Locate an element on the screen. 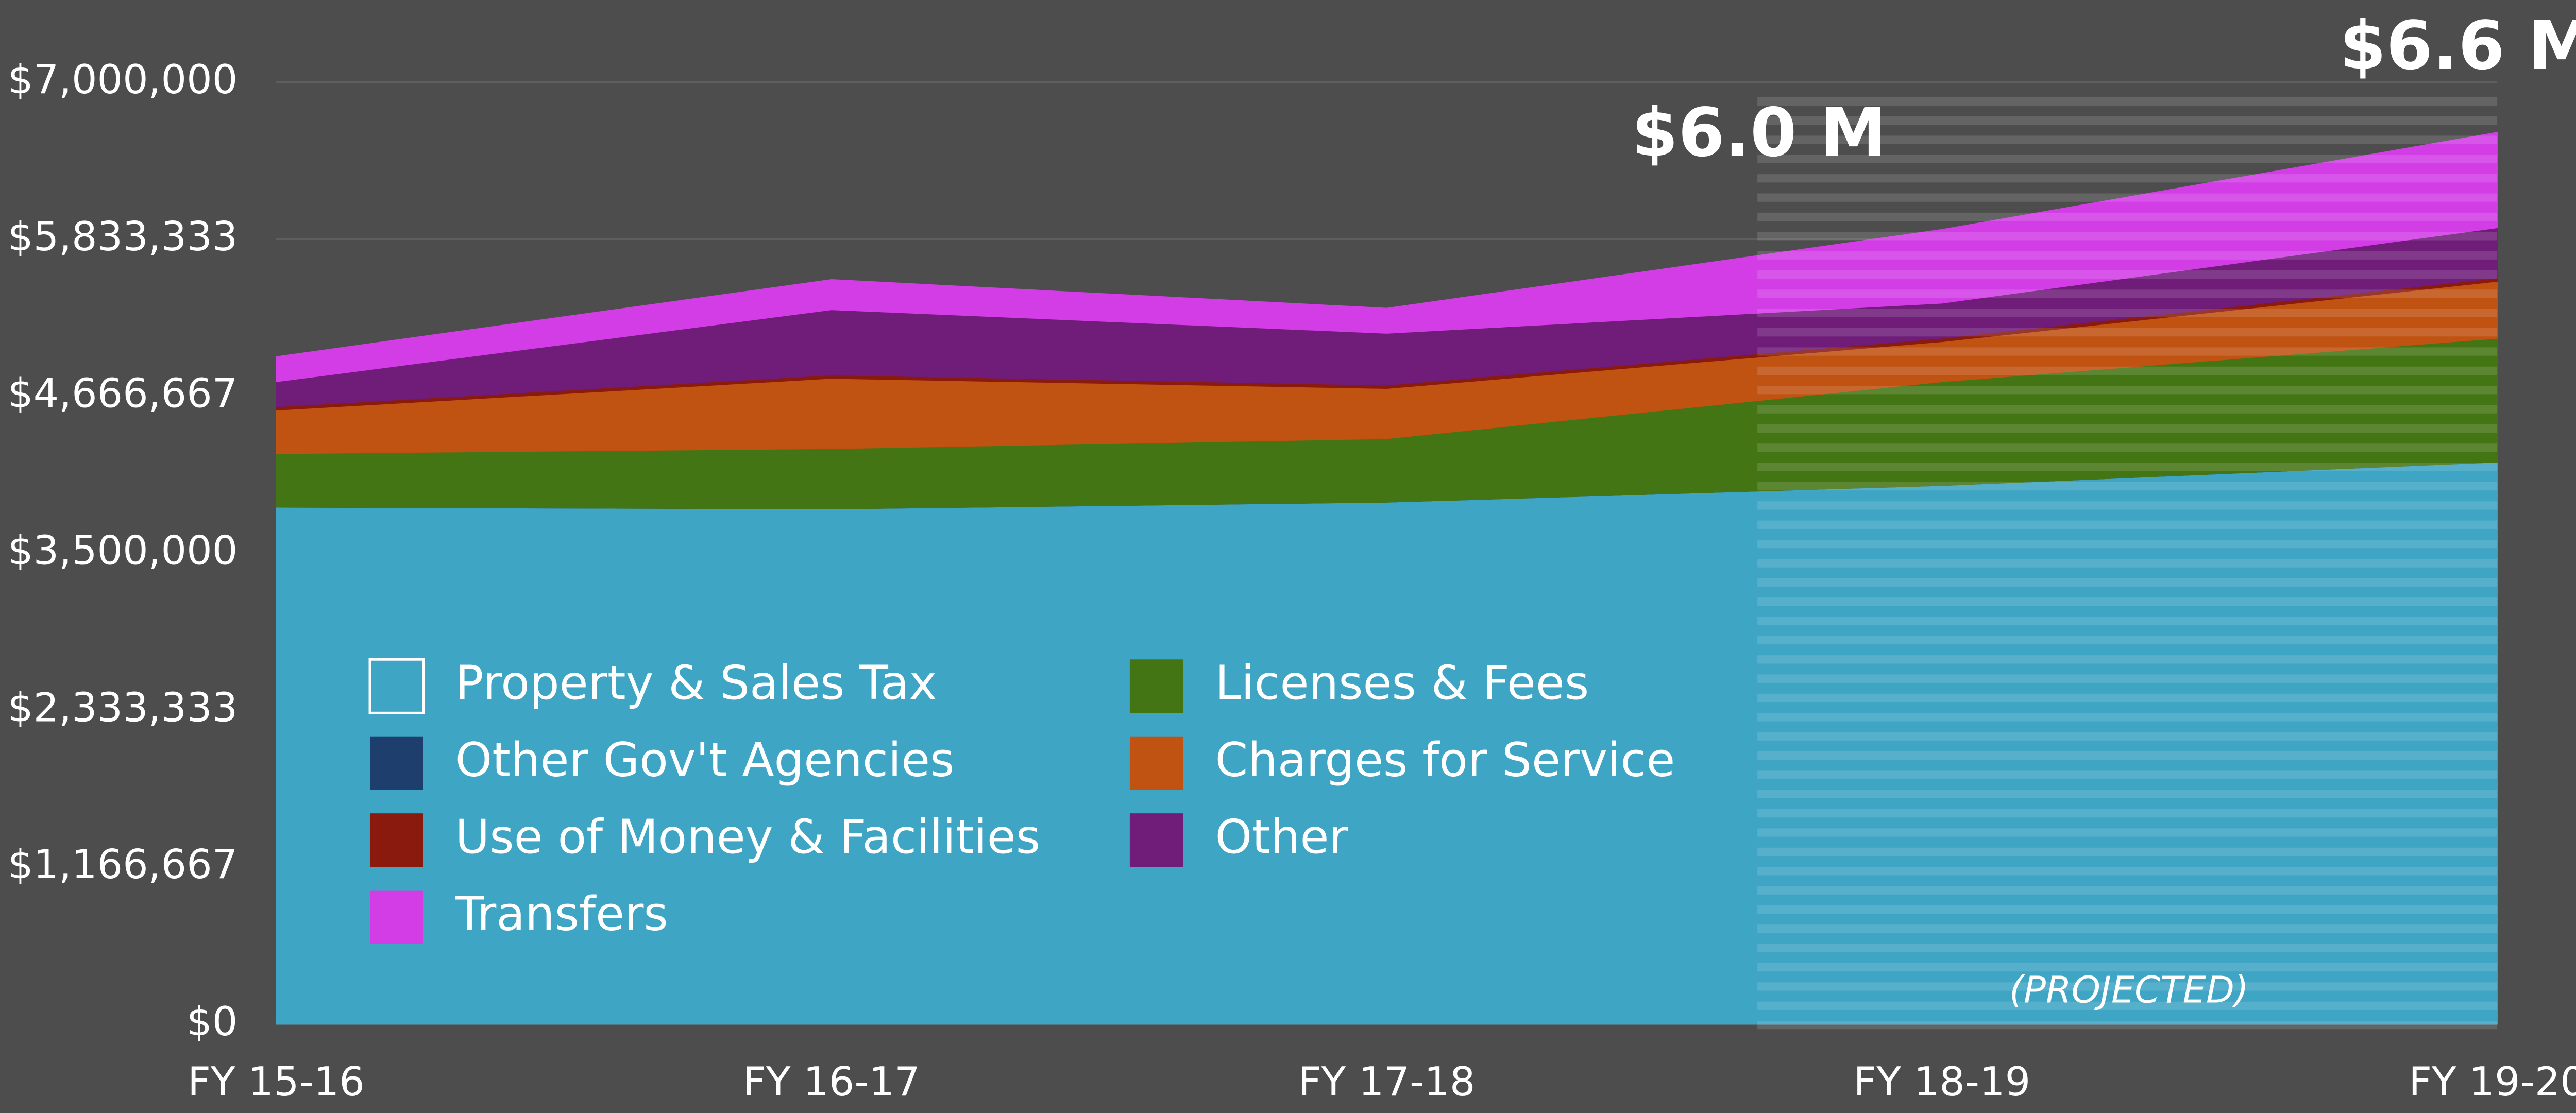 Image resolution: width=2576 pixels, height=1113 pixels. y-tick-label: $0 is located at coordinates (212, 1022).